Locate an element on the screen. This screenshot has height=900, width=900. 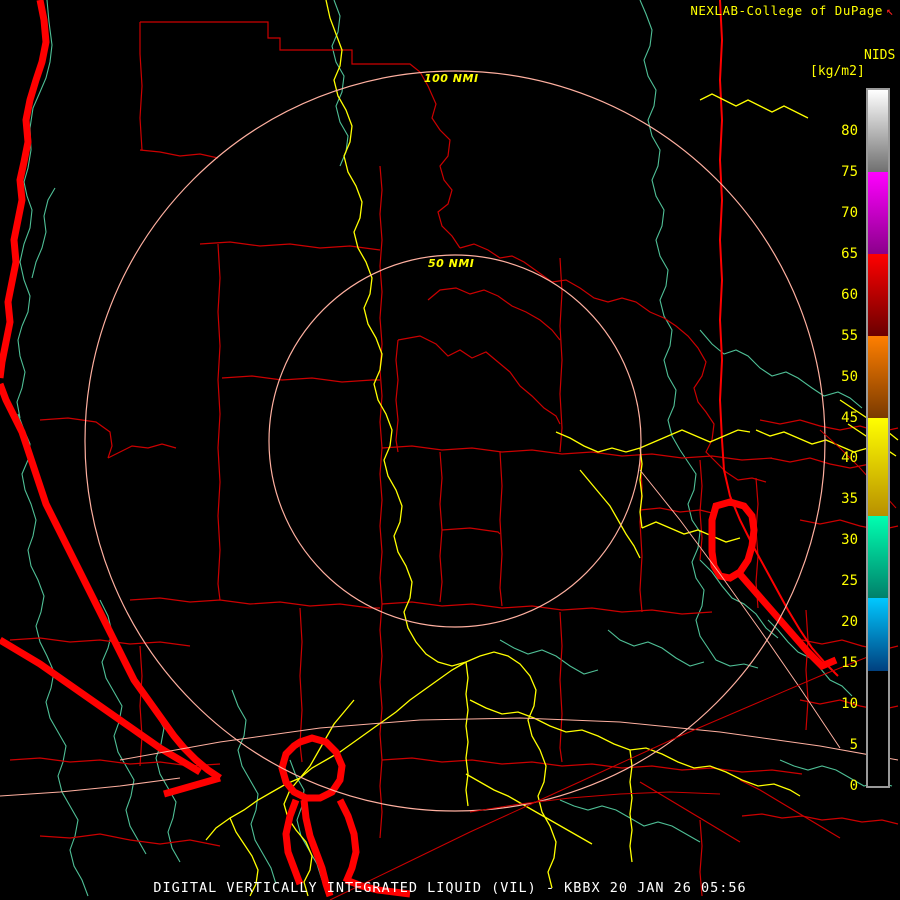
legend-ticks: 80 75 70 65 60 55 50 45 40 35 30 25 20 15 10 5 0 is located at coordinates (835, 440).